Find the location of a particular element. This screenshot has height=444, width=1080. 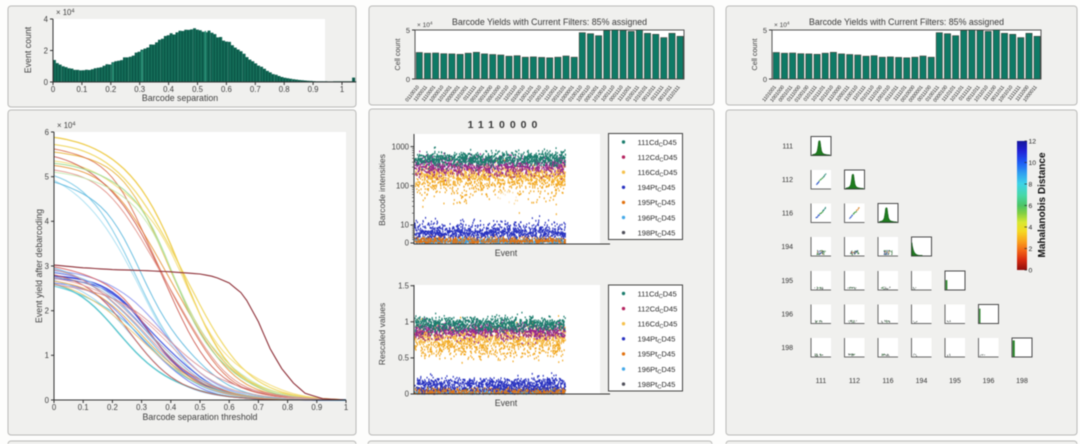

svg-text: 12 is located at coordinates (1033, 141).